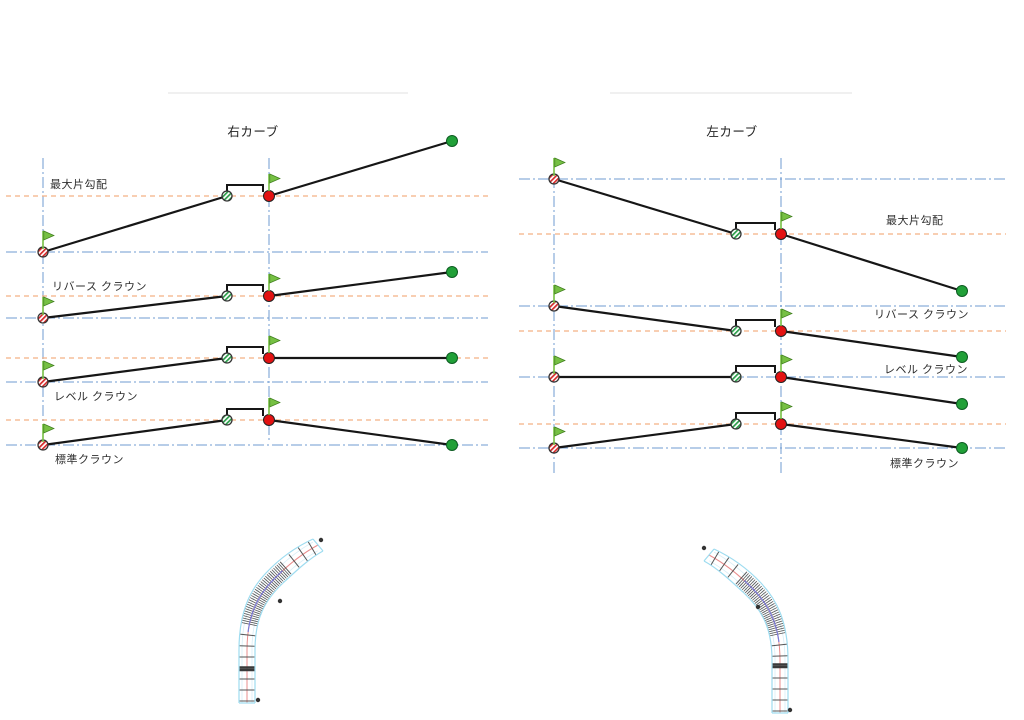 The height and width of the screenshot is (720, 1024). What do you see at coordinates (926, 370) in the screenshot?
I see `row-label-level-crown-left: レベル クラウン` at bounding box center [926, 370].